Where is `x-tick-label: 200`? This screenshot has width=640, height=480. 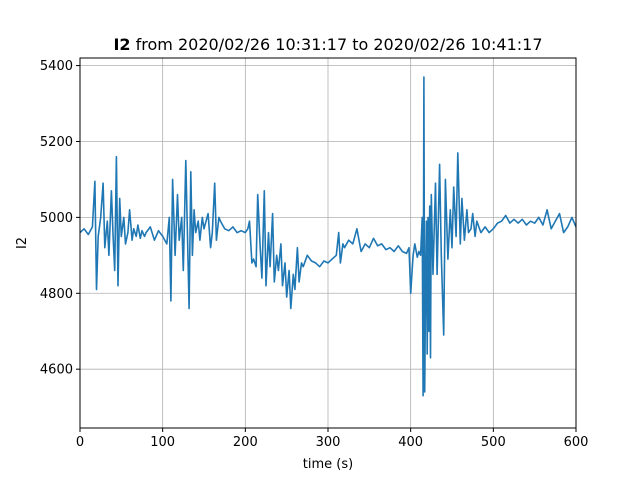
x-tick-label: 200 is located at coordinates (245, 442).